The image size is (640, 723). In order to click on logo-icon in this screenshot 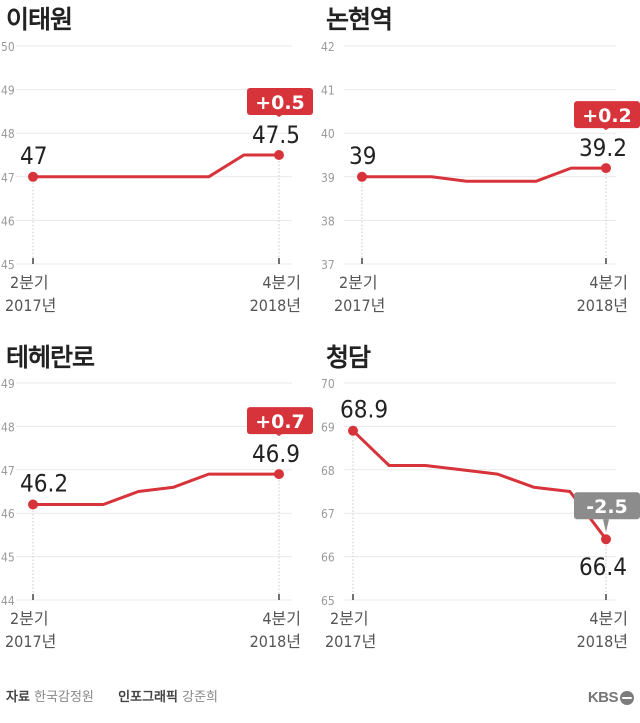, I will do `click(627, 697)`.